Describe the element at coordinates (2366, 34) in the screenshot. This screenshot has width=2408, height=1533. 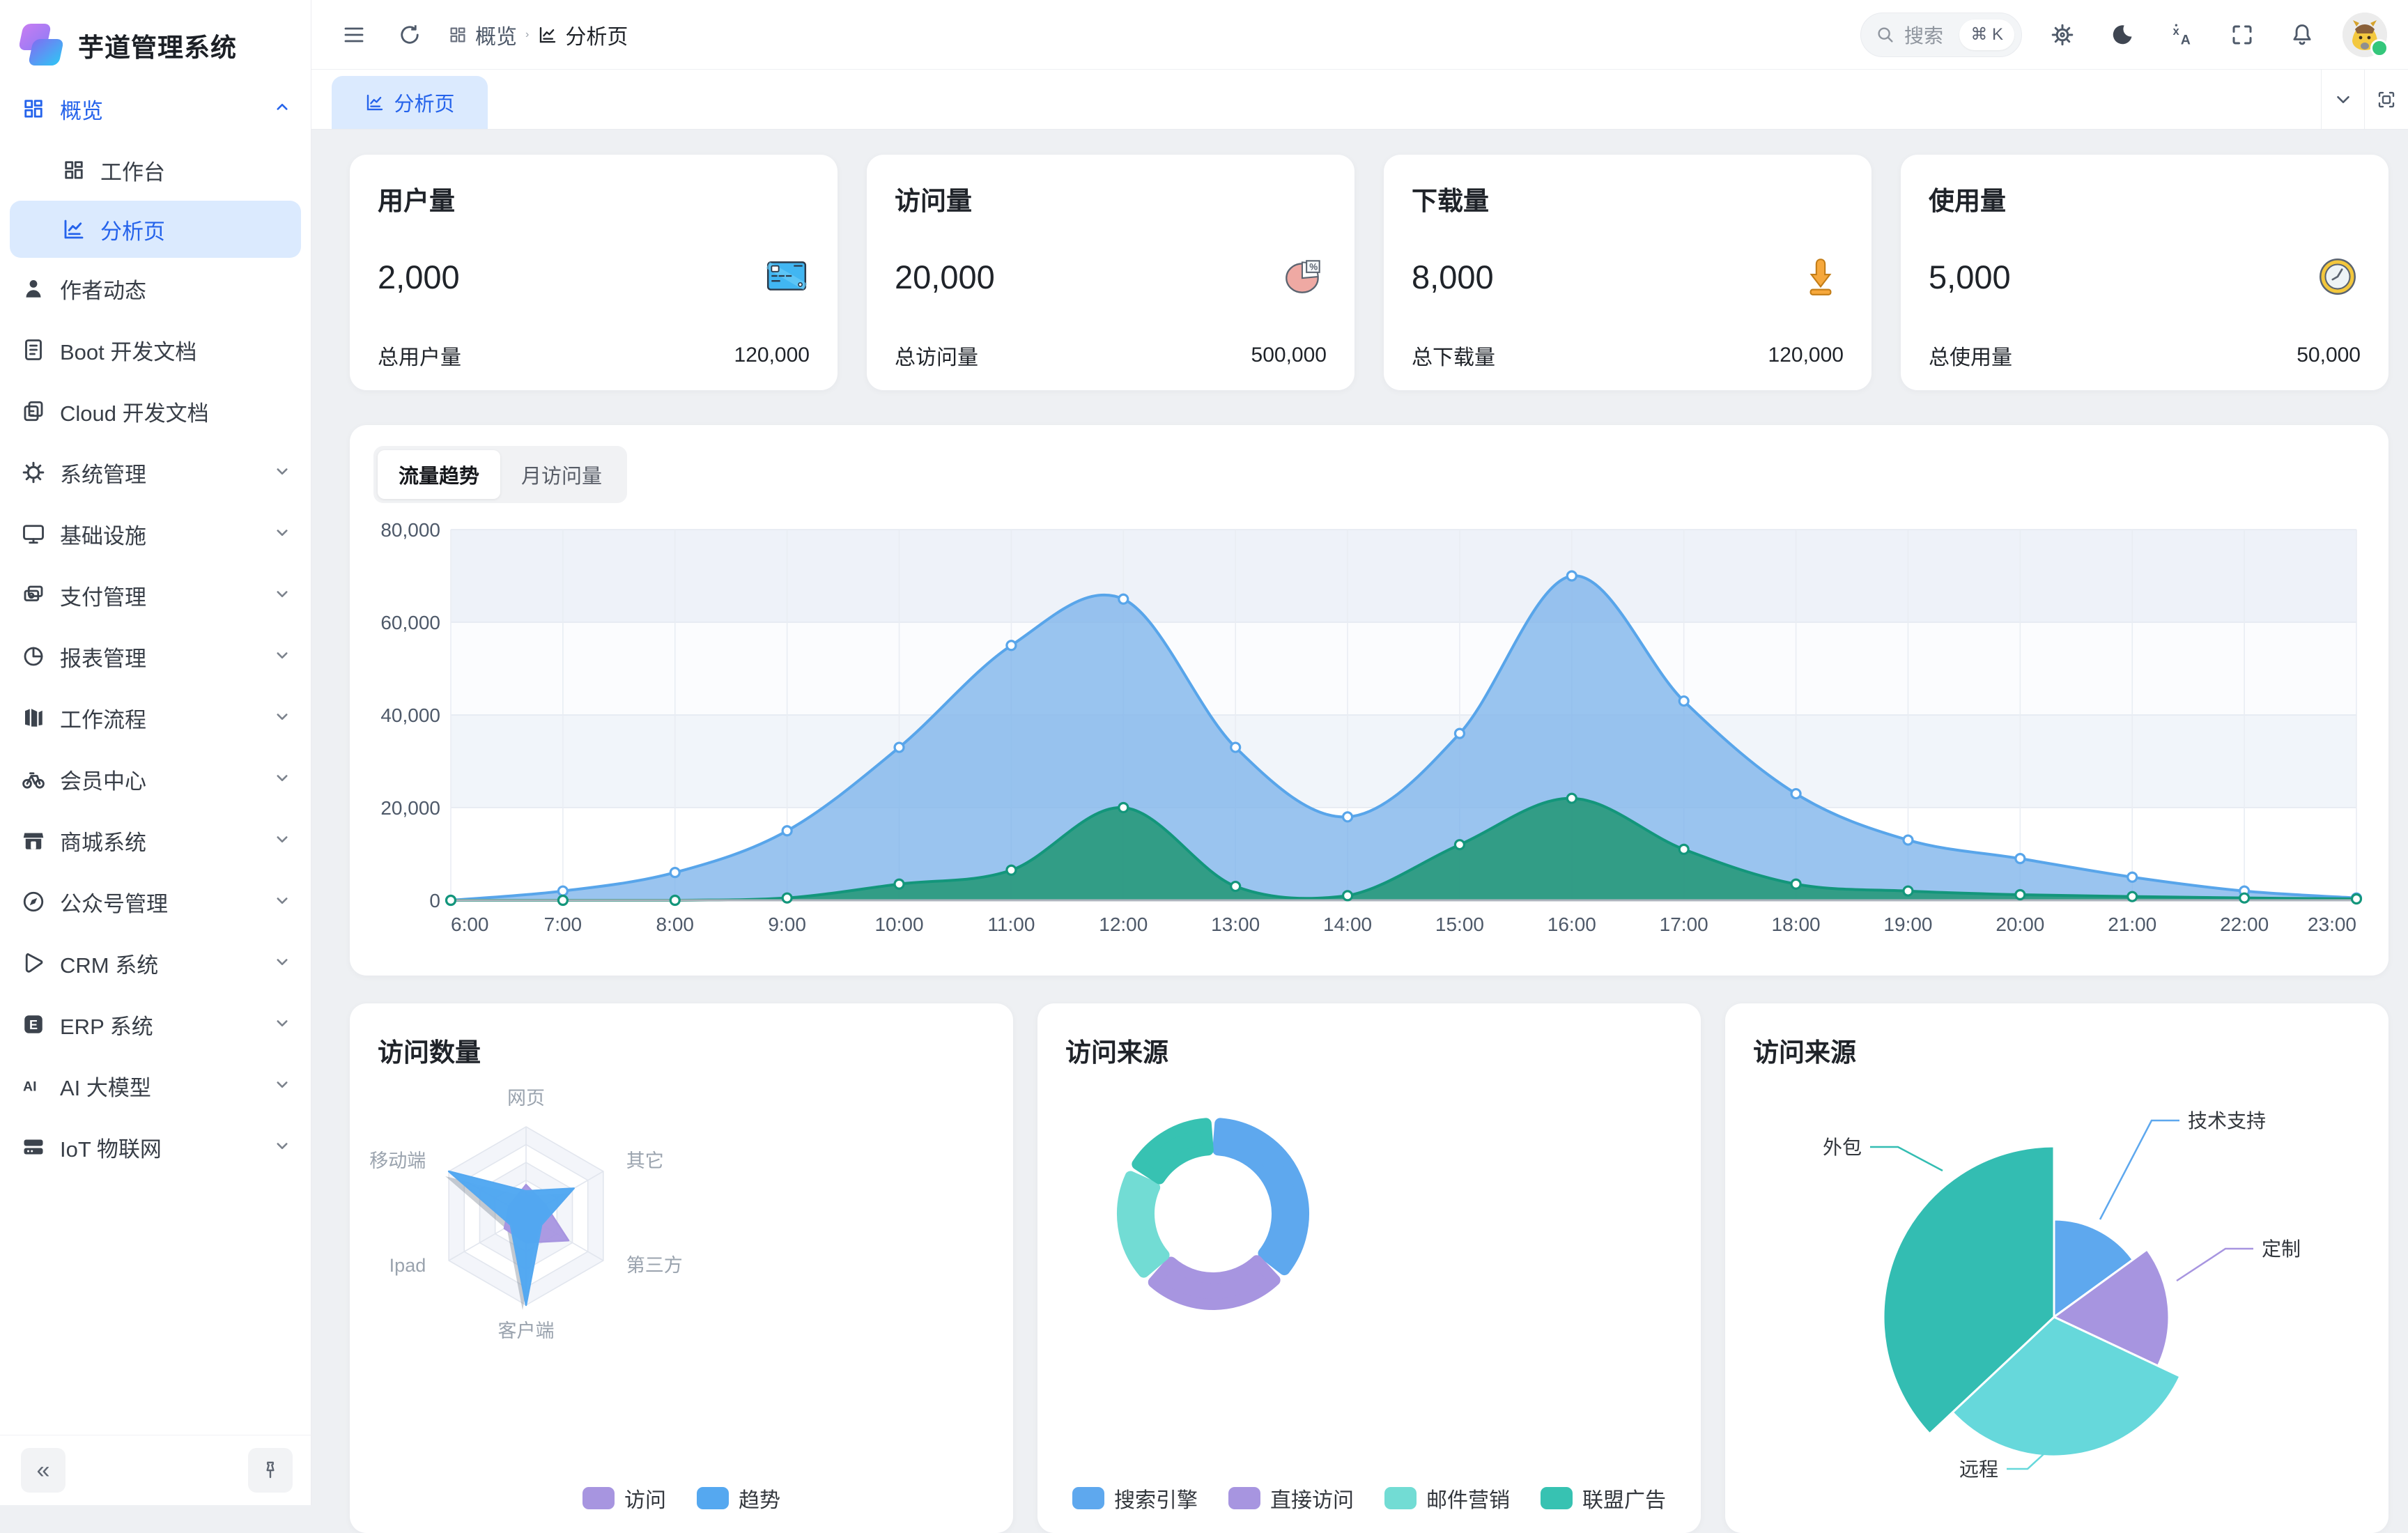
I see `user-avatar` at that location.